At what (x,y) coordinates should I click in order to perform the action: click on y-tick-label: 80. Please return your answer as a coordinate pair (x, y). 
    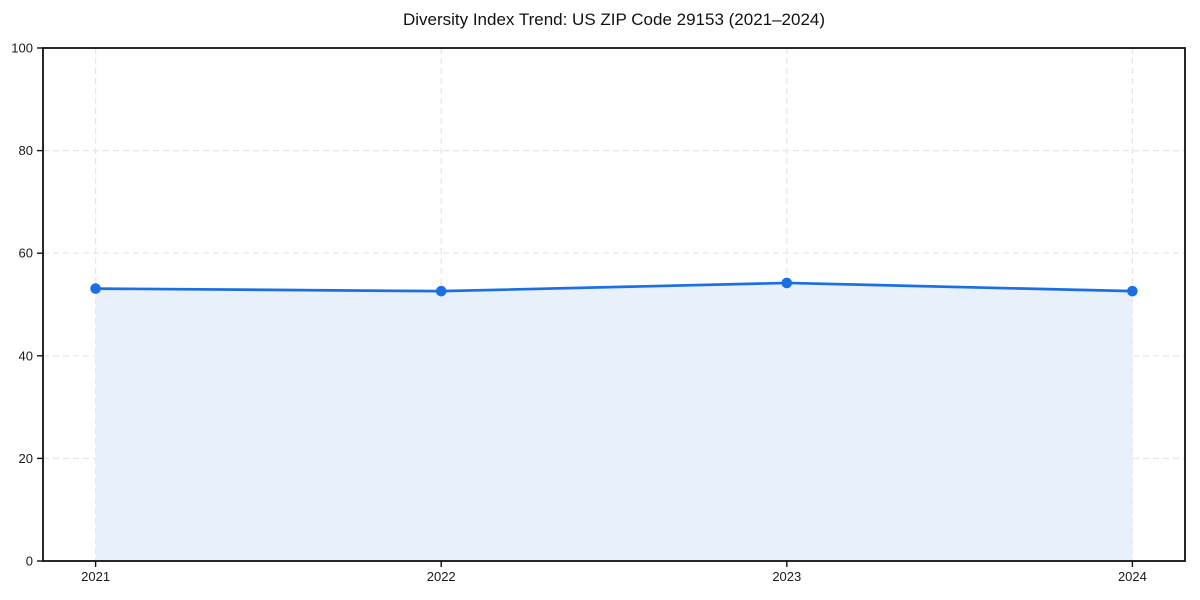
    Looking at the image, I should click on (26, 150).